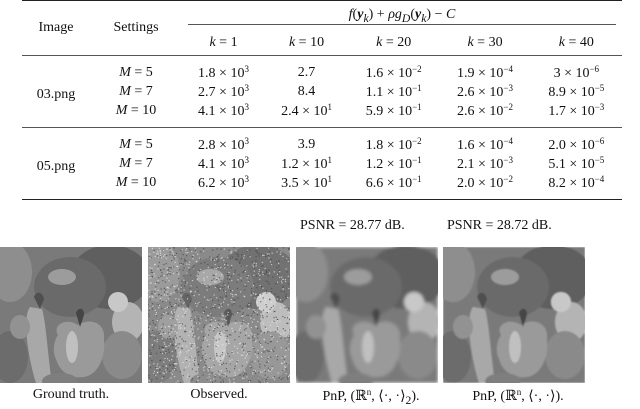  I want to click on k-header-20: k = 20, so click(394, 43).